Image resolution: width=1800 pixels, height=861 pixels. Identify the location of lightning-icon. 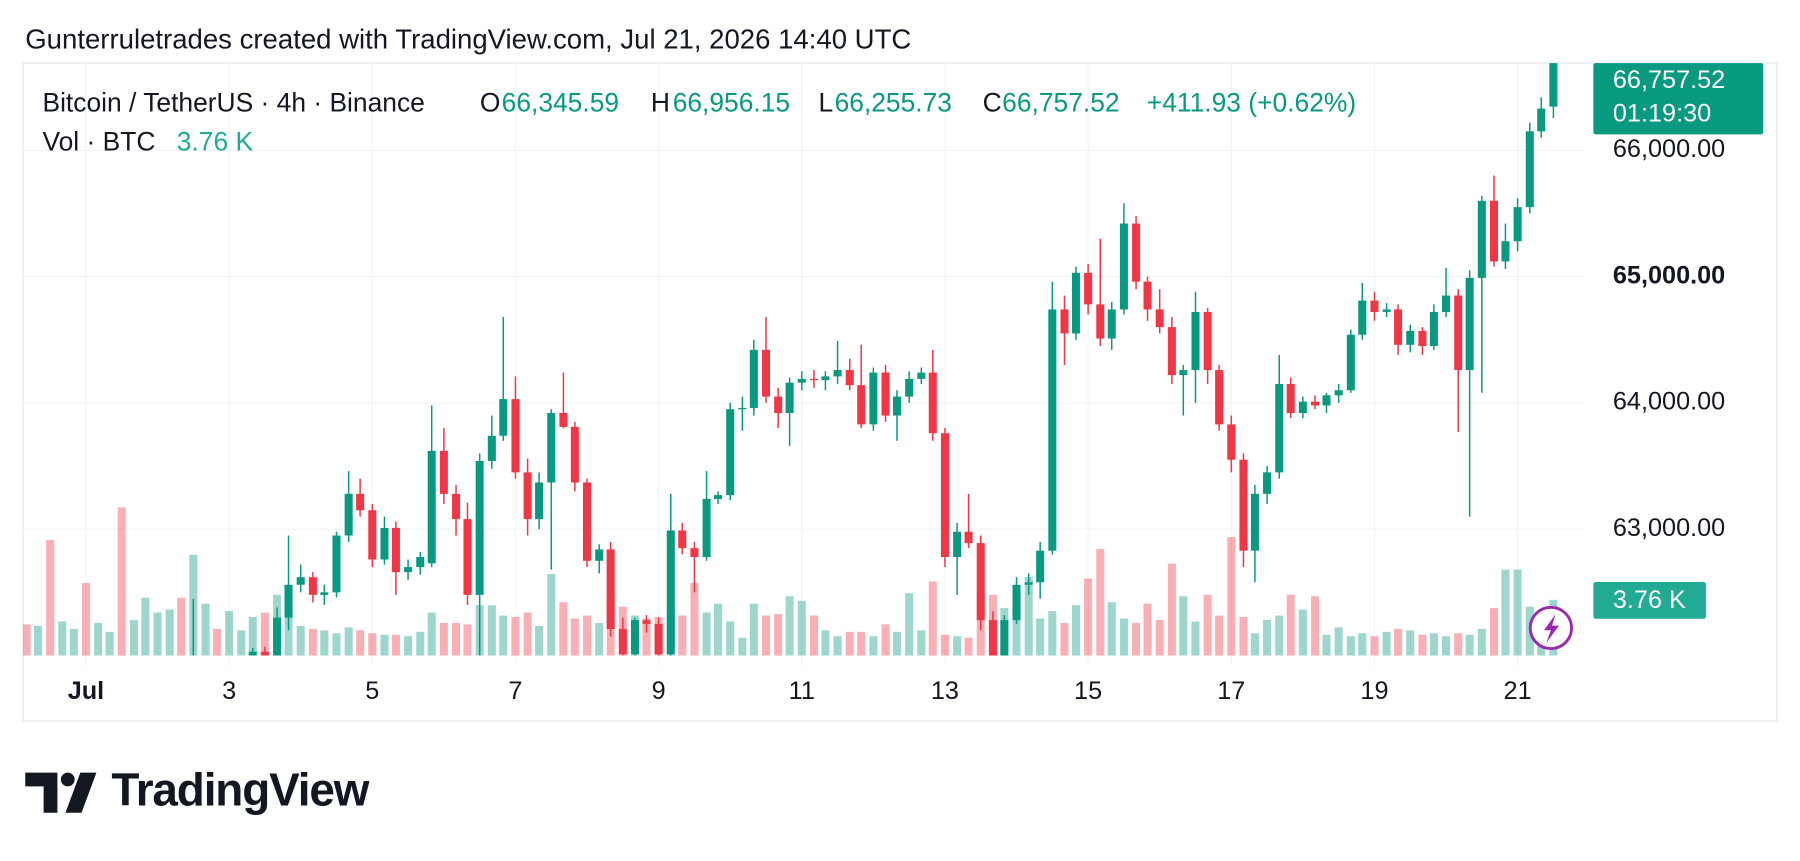
(1550, 628).